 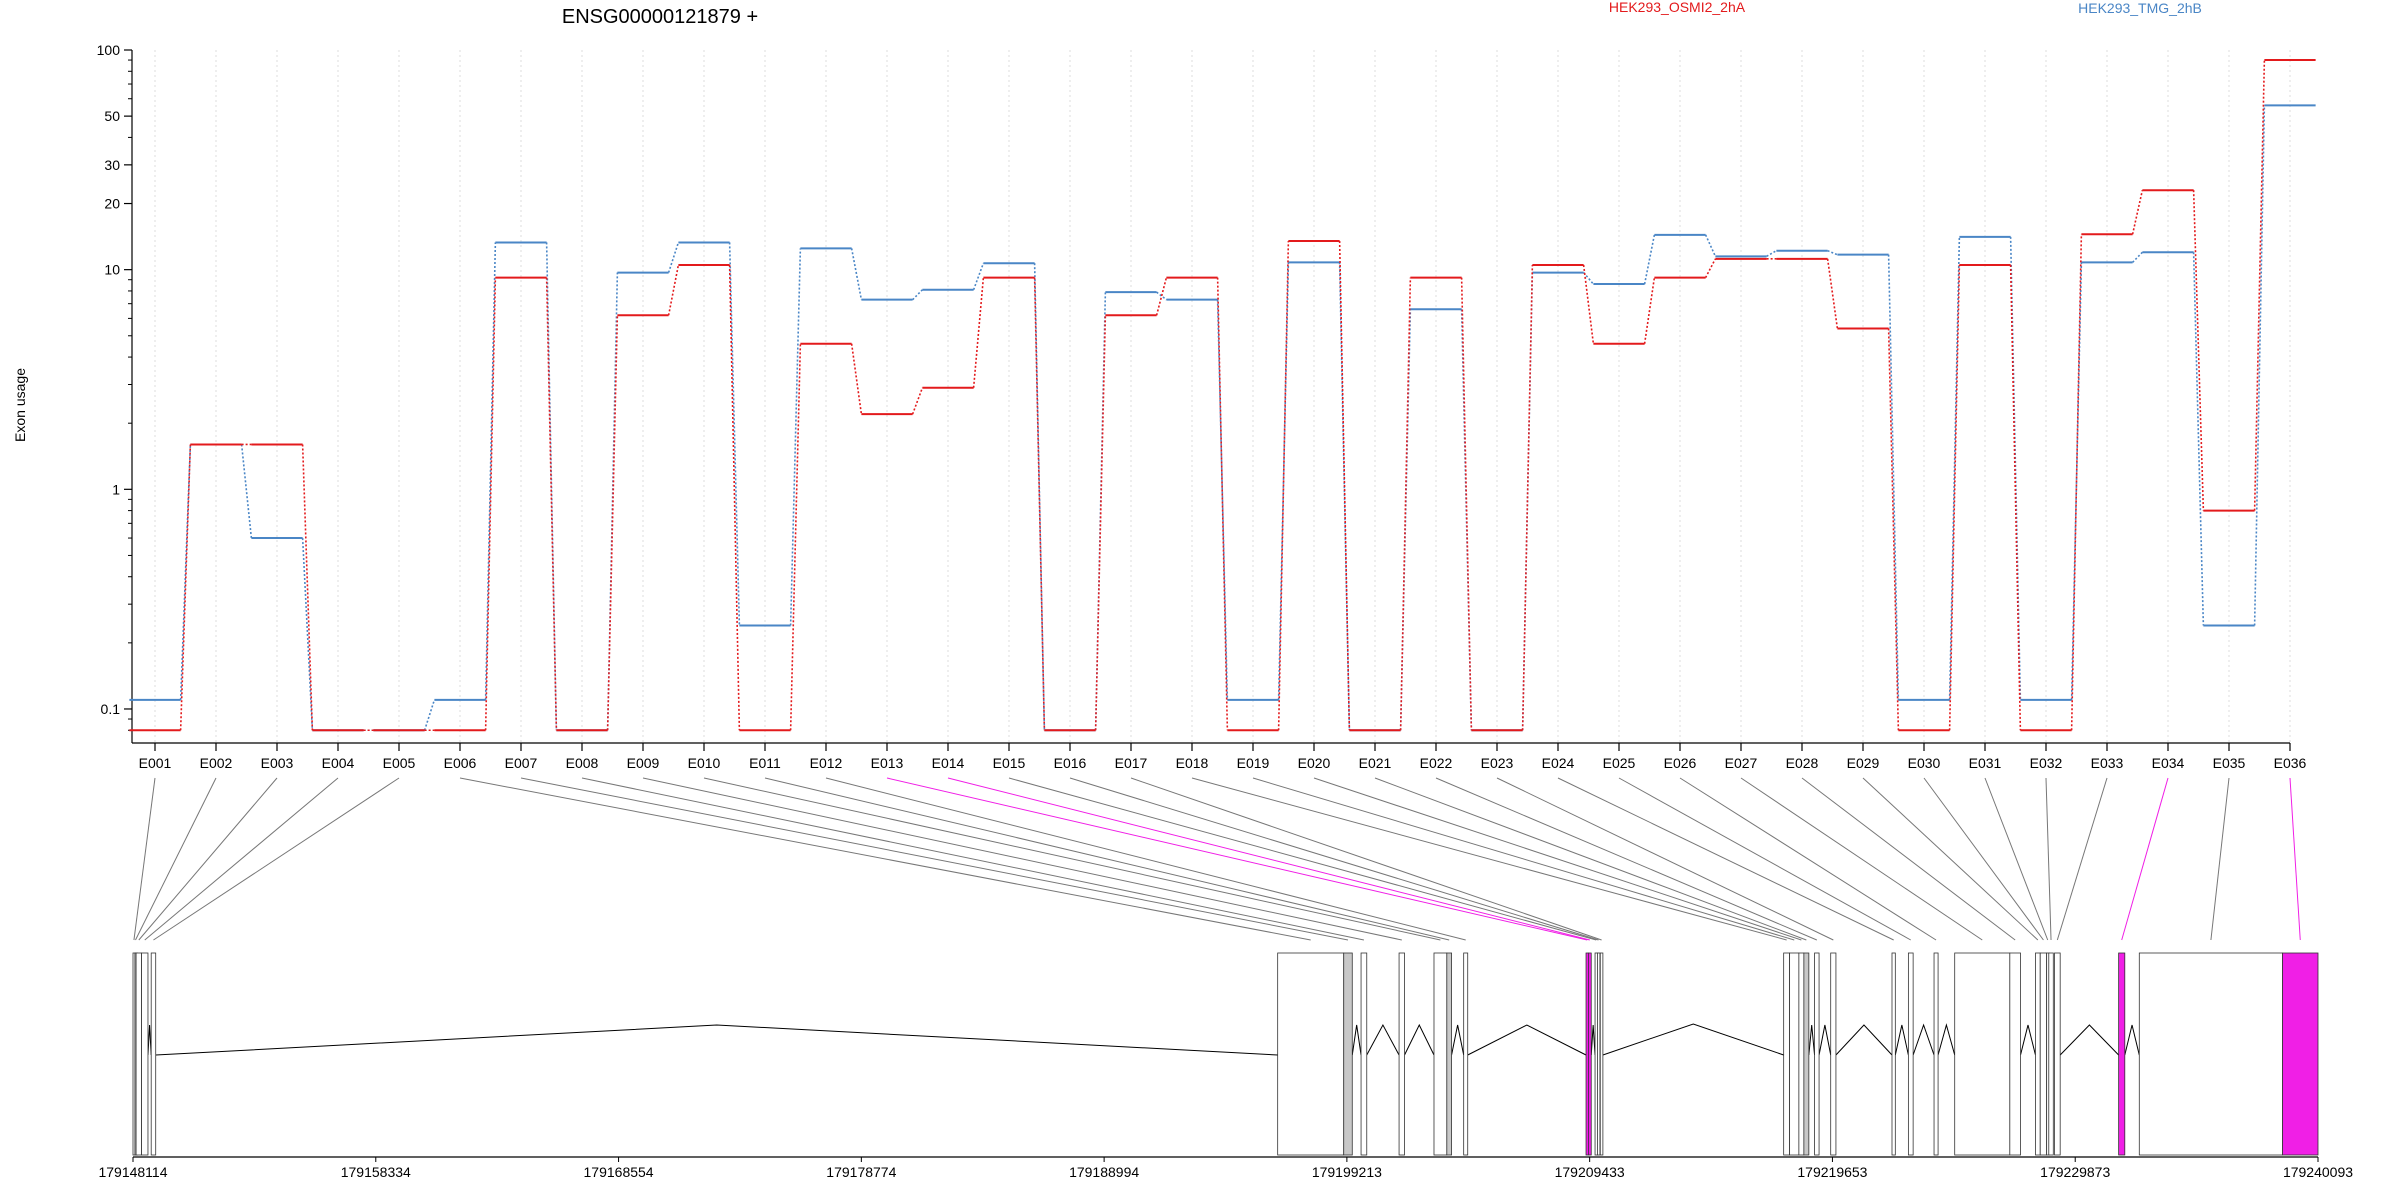 What do you see at coordinates (399, 763) in the screenshot?
I see `x-tick-label: E005` at bounding box center [399, 763].